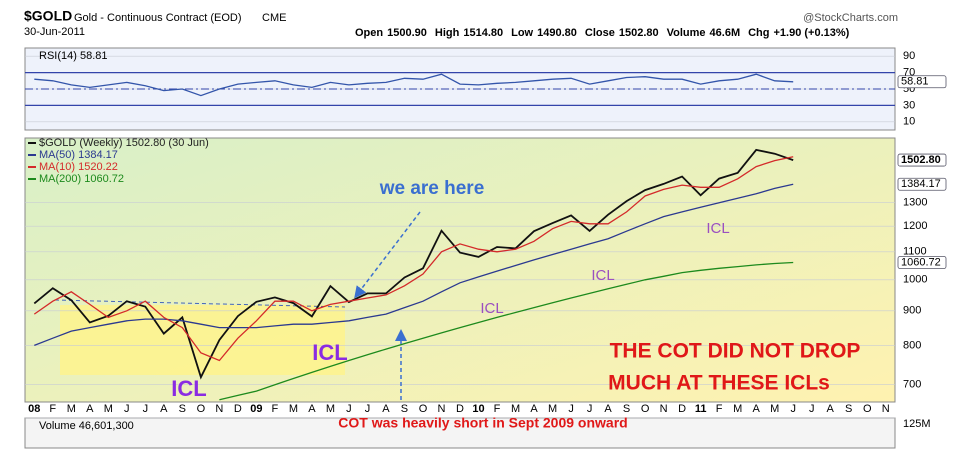  What do you see at coordinates (909, 122) in the screenshot?
I see `y-tick-label: 10` at bounding box center [909, 122].